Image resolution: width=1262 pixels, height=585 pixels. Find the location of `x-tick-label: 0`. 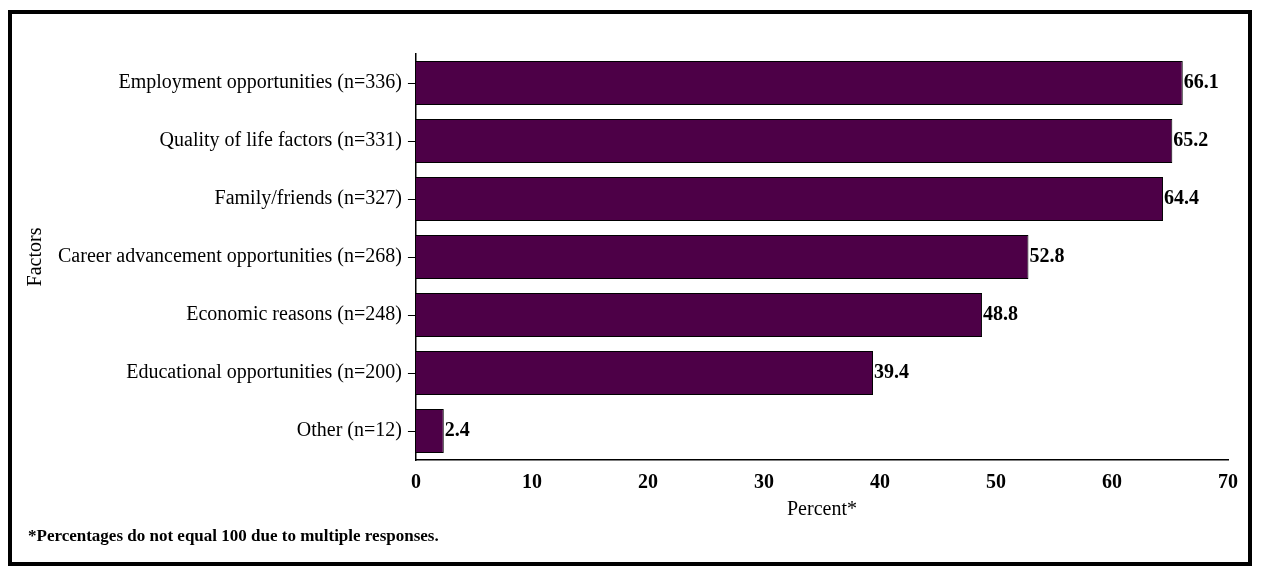

x-tick-label: 0 is located at coordinates (415, 481).